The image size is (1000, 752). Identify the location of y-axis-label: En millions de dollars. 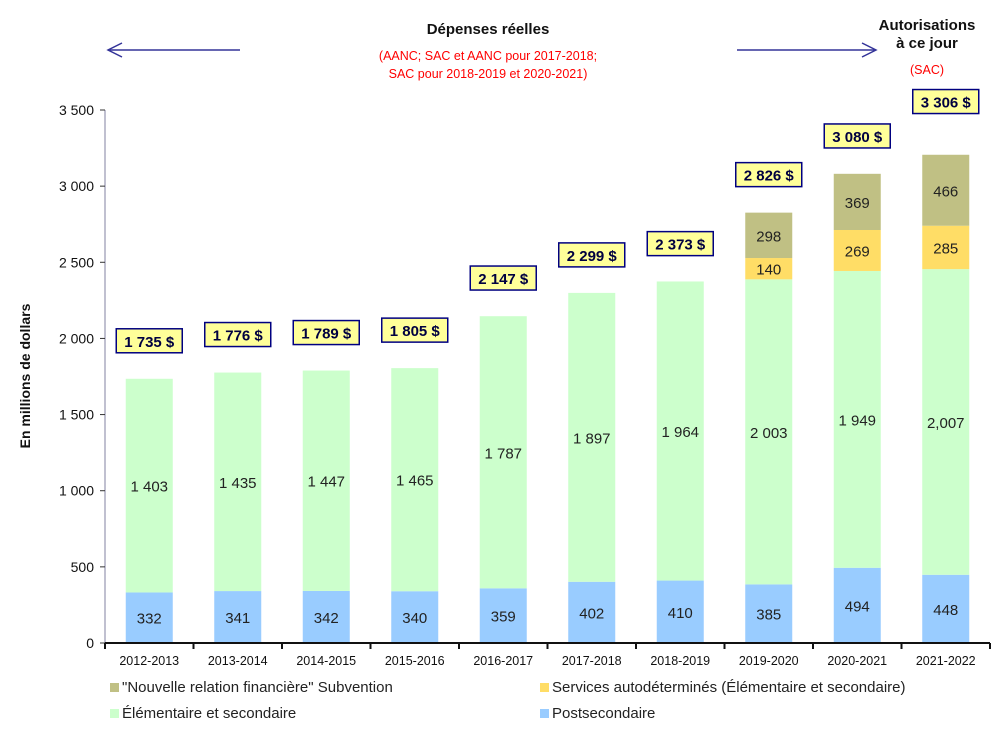
(25, 375).